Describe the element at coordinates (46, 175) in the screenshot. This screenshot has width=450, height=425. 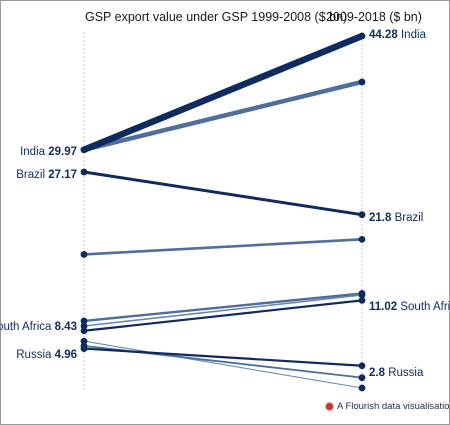
I see `brazil-left-label: Brazil 27.17` at that location.